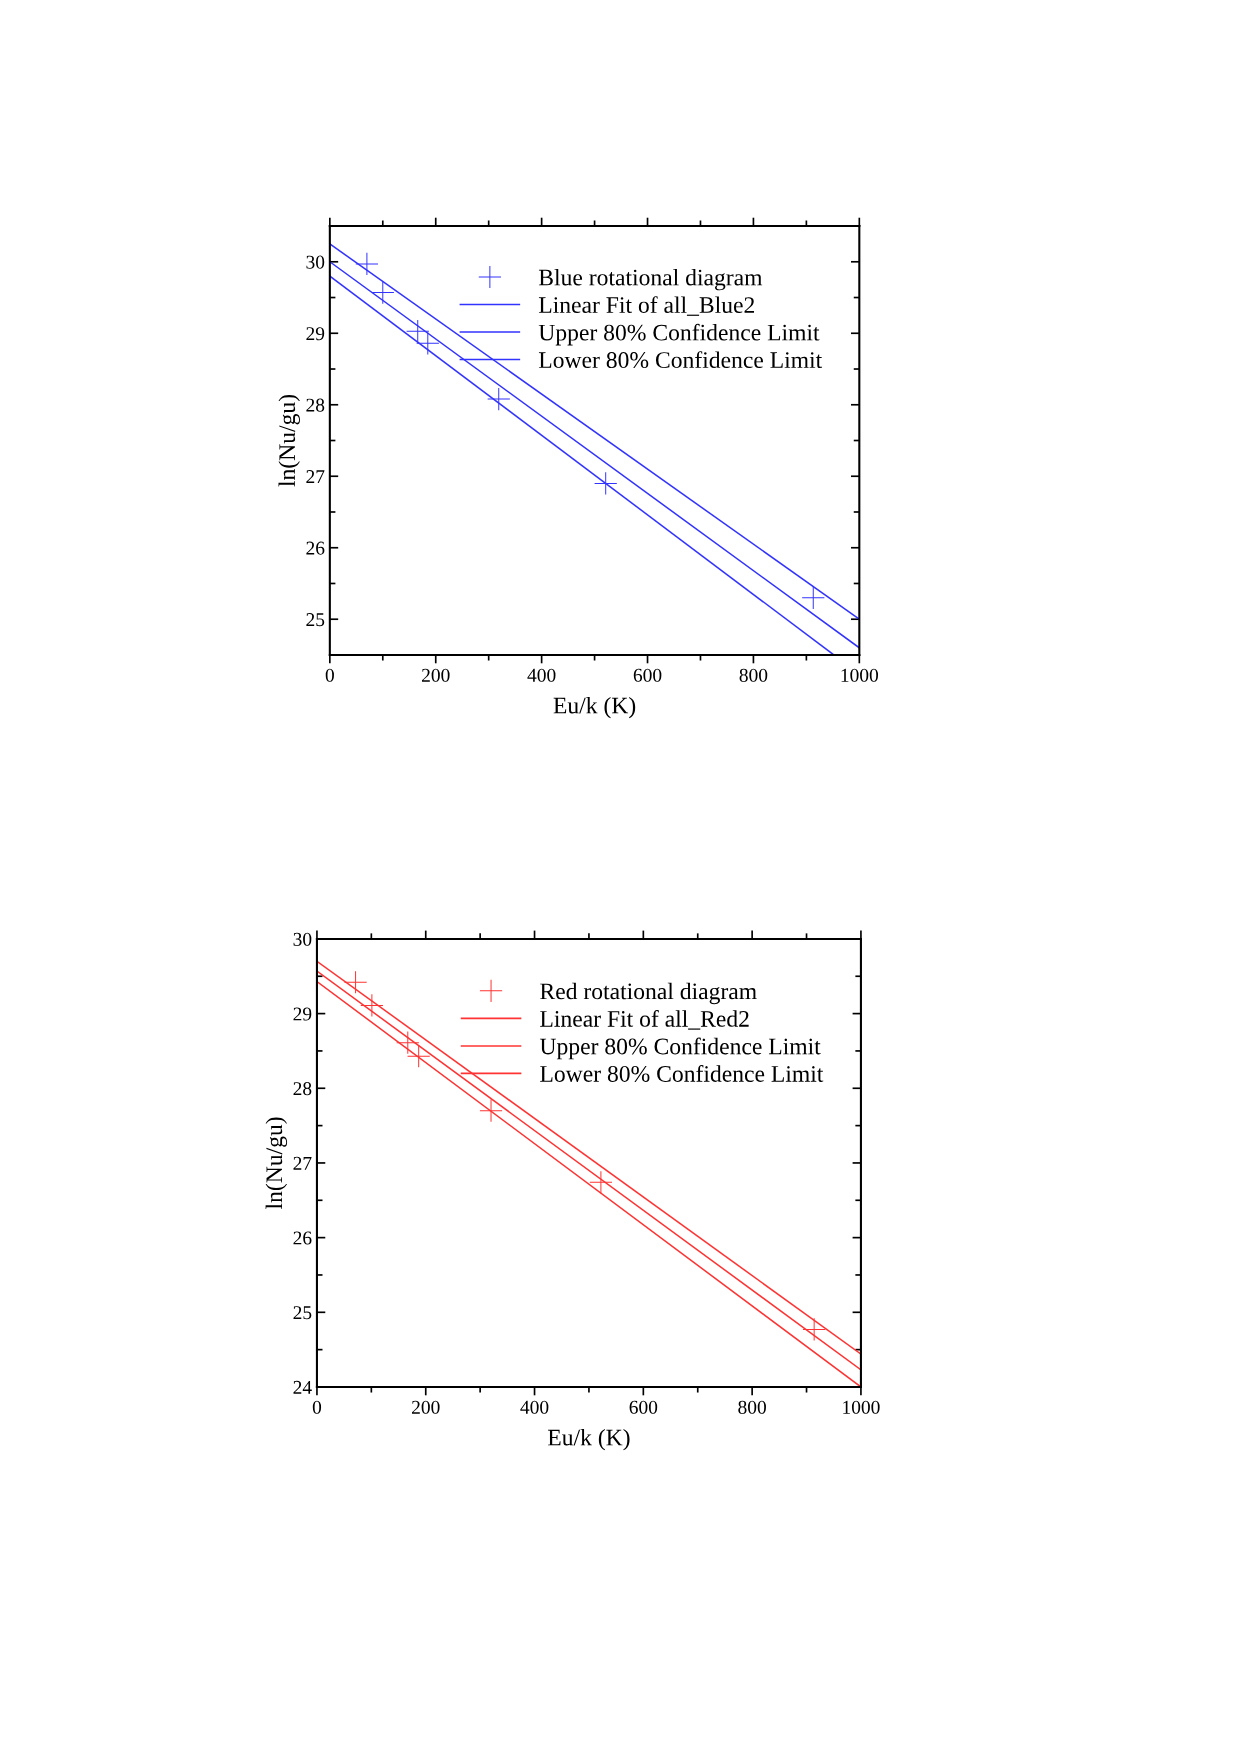  What do you see at coordinates (646, 306) in the screenshot?
I see `legend-label: Linear Fit of all_Blue2` at bounding box center [646, 306].